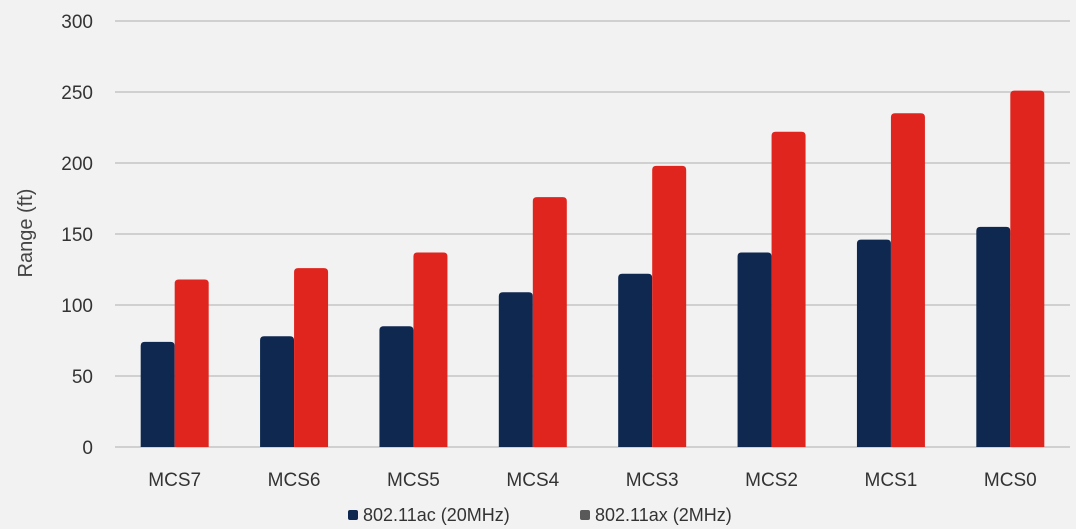 This screenshot has width=1076, height=529. Describe the element at coordinates (515, 369) in the screenshot. I see `bar-802-11ac-mcs4` at that location.